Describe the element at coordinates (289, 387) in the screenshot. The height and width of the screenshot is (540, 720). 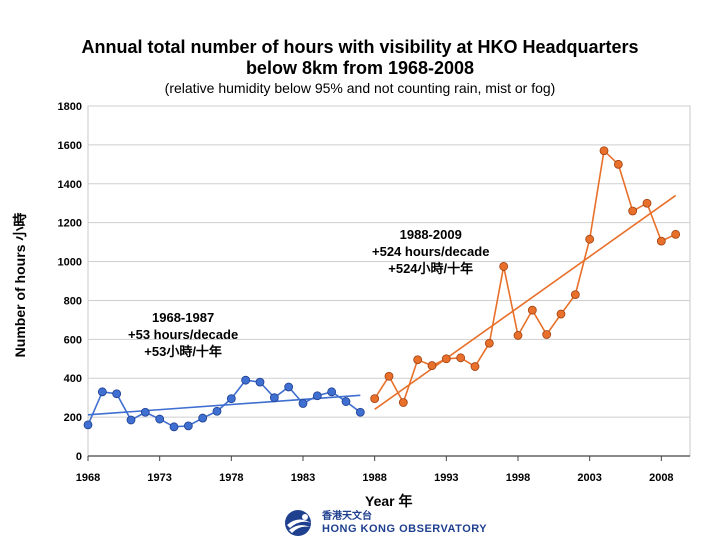
I see `data-point-1982` at that location.